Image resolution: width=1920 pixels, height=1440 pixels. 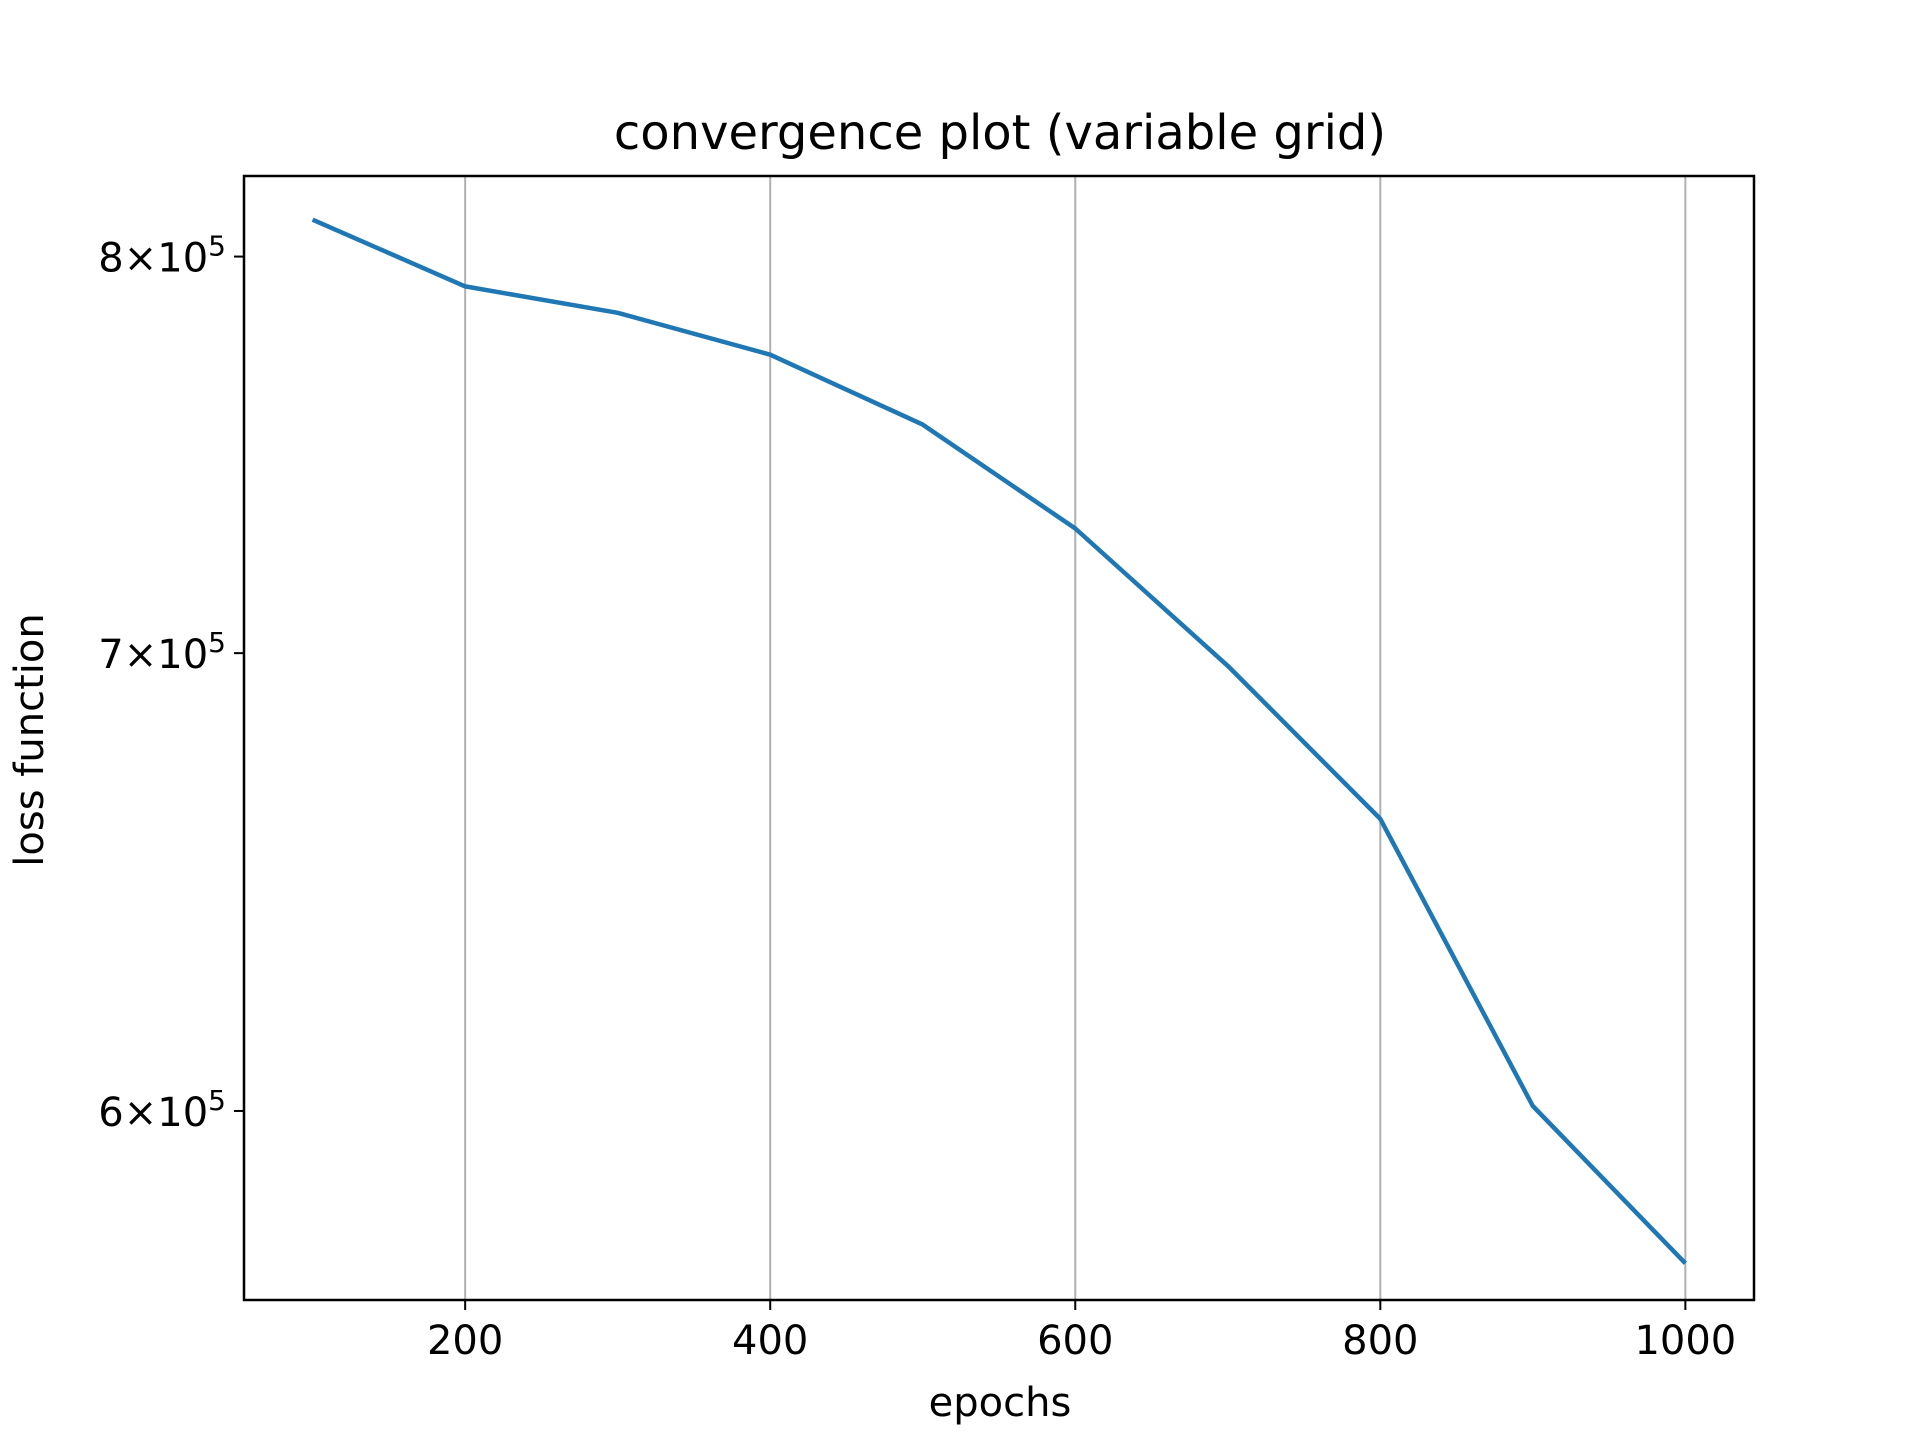 I want to click on x-axis-ticks: 200 400 600 800 1000, so click(x=1081, y=1332).